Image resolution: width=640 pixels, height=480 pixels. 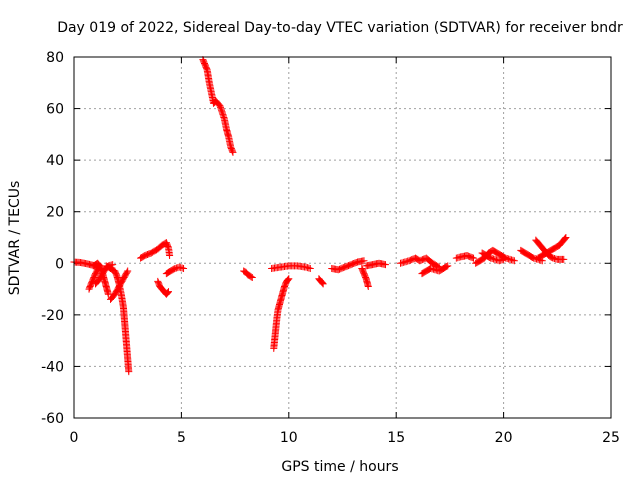 I want to click on x-tick-label: 10, so click(x=289, y=438).